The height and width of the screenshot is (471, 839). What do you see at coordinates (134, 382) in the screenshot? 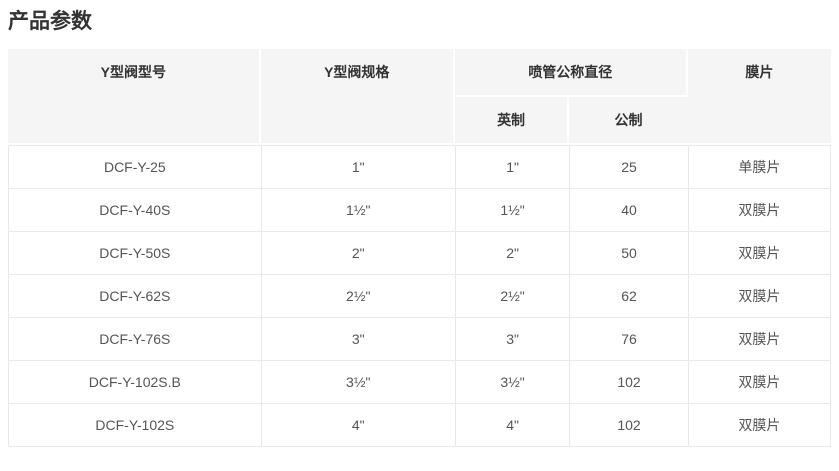
I see `cell-model: DCF-Y-102S.B` at bounding box center [134, 382].